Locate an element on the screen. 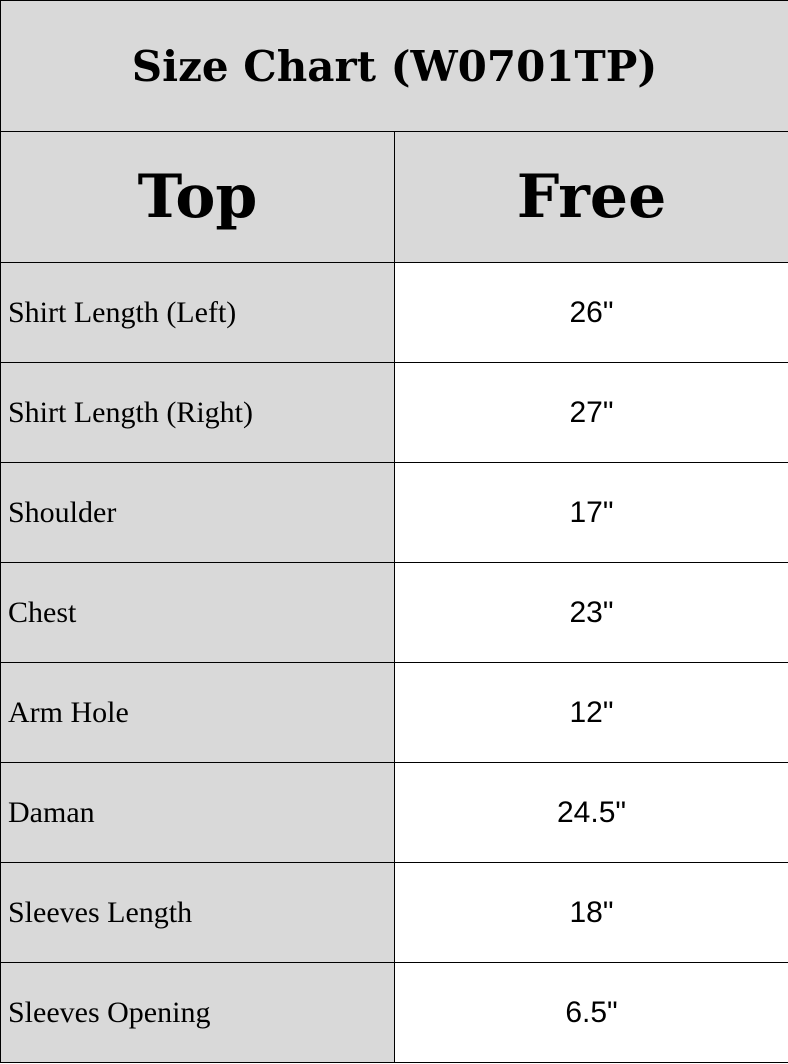  table-row: Shirt Length (Left) 26" is located at coordinates (394, 312).